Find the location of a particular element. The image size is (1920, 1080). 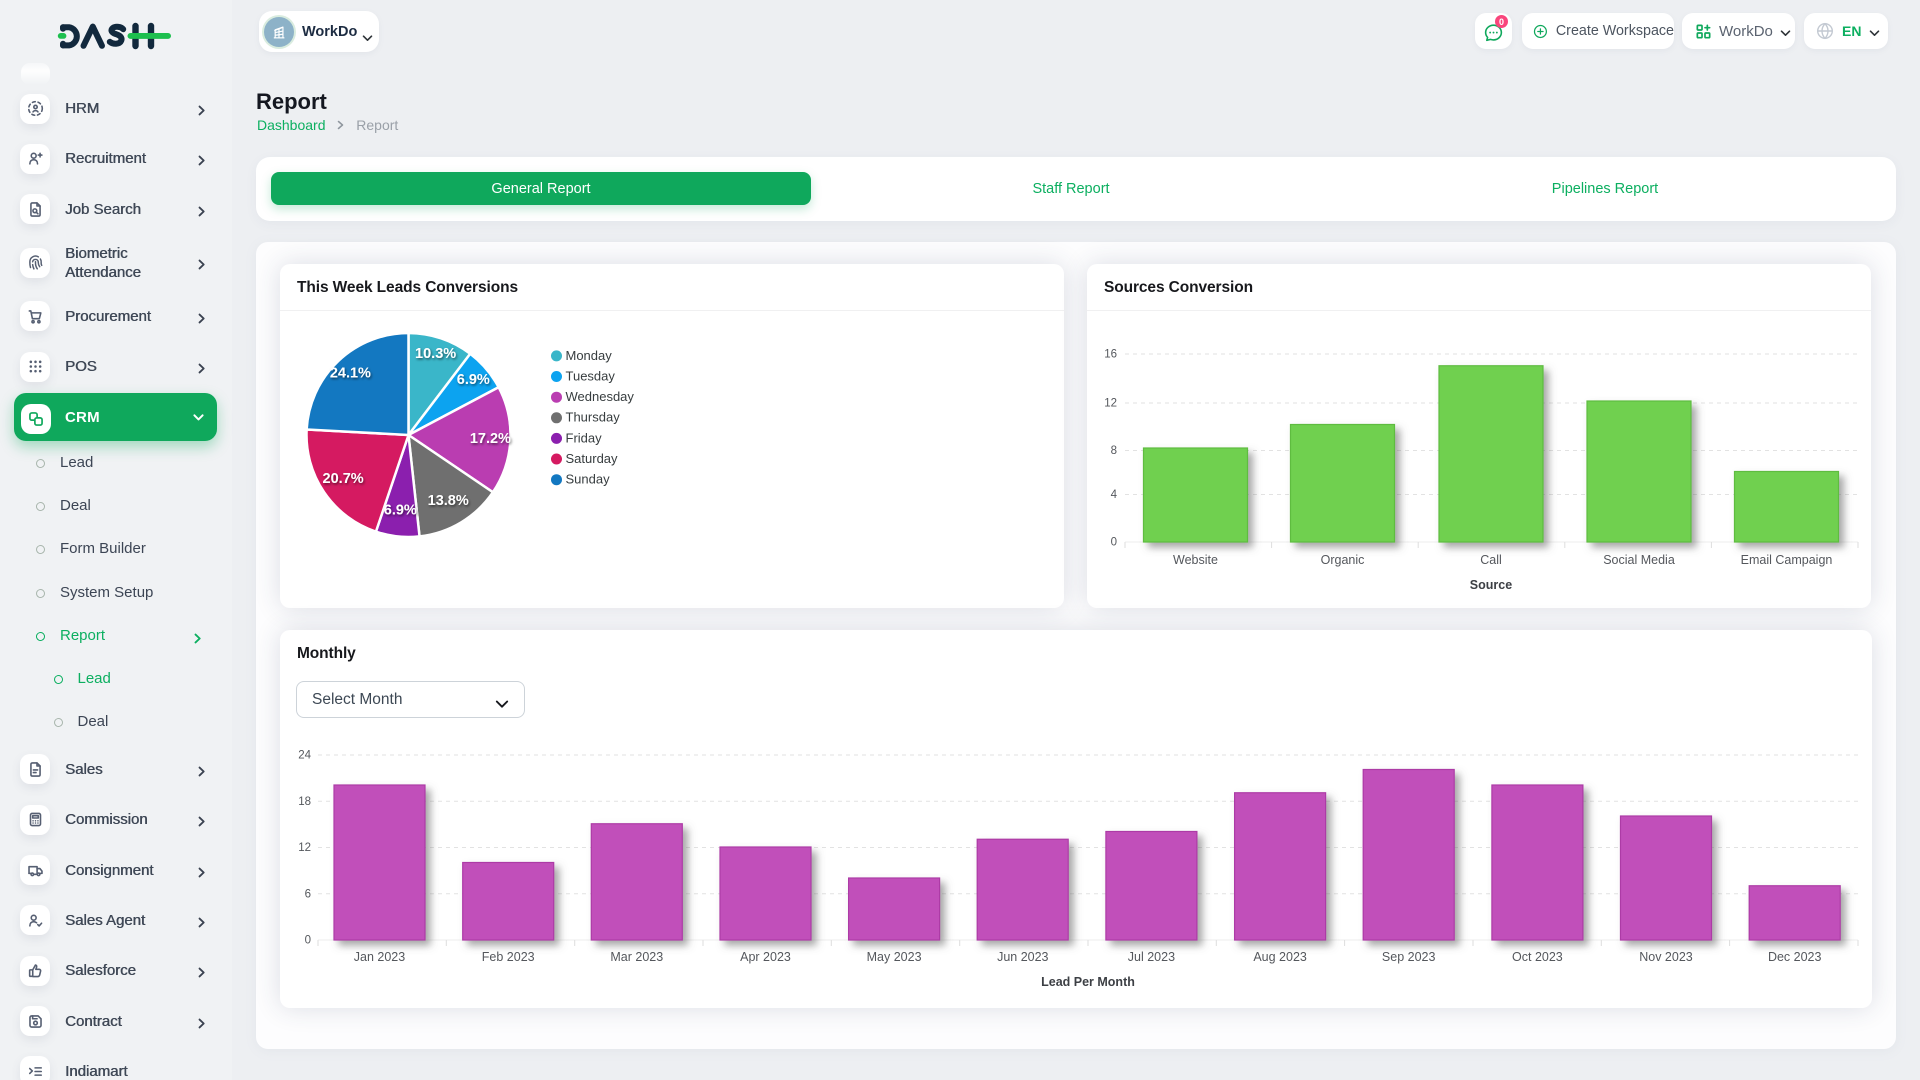

svg-text: 10.3% is located at coordinates (435, 354).